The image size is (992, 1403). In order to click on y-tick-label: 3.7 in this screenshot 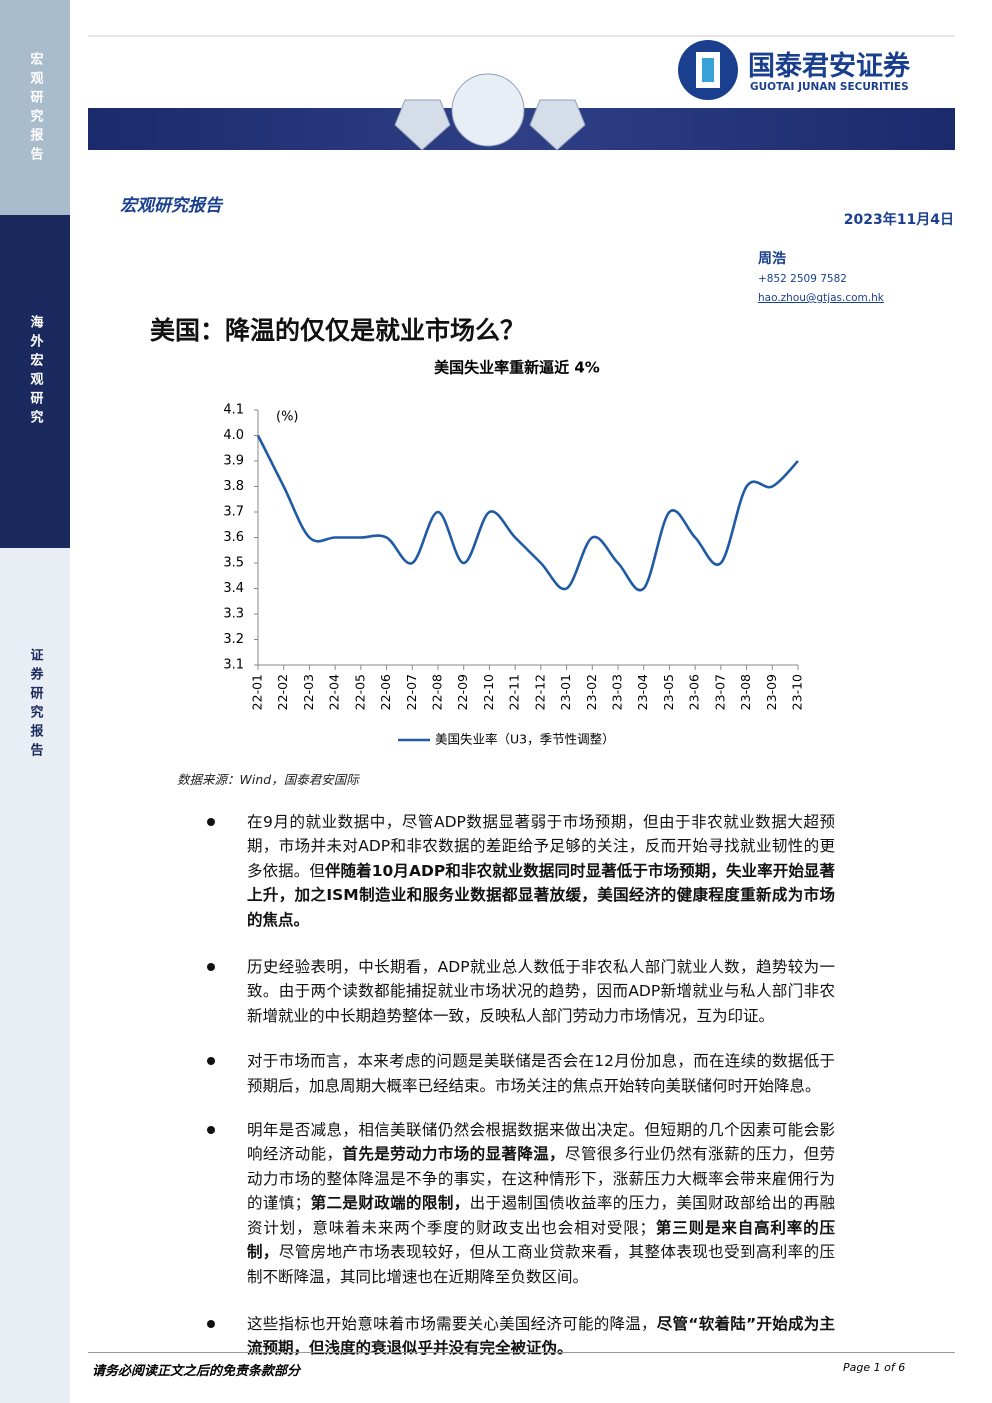, I will do `click(233, 512)`.